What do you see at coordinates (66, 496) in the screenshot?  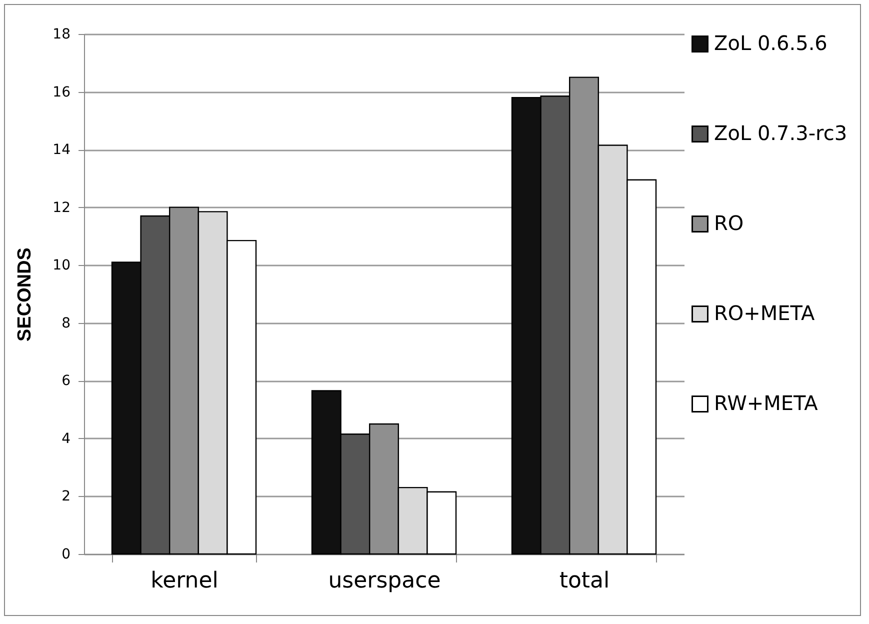 I see `y-tick-label: 2` at bounding box center [66, 496].